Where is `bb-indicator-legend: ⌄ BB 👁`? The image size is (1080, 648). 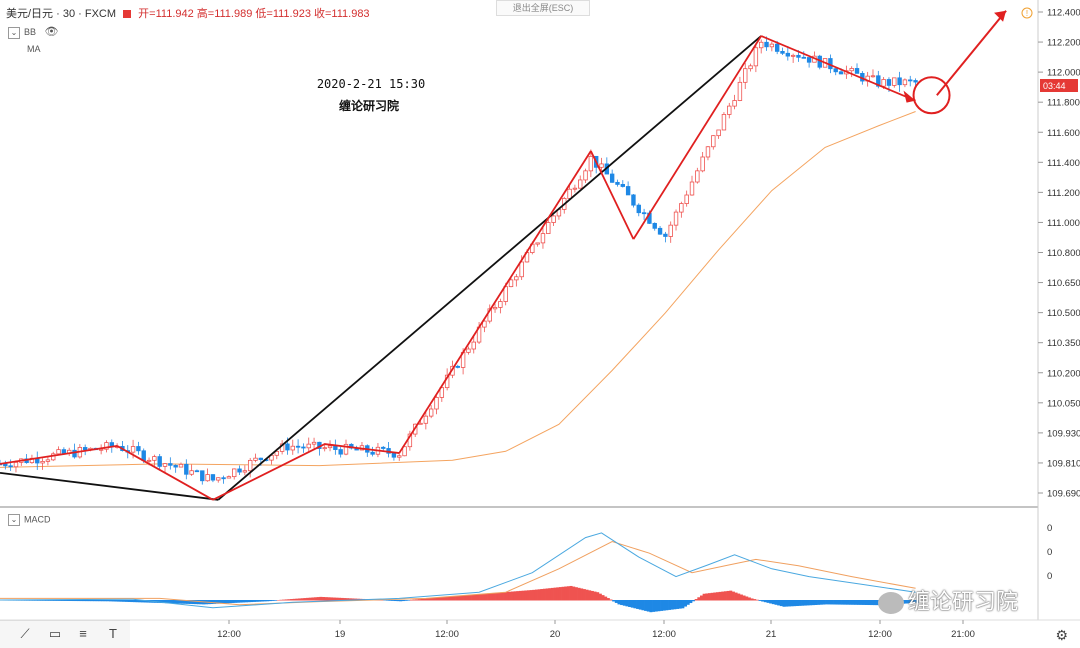
bb-indicator-legend: ⌄ BB 👁 is located at coordinates (33, 32).